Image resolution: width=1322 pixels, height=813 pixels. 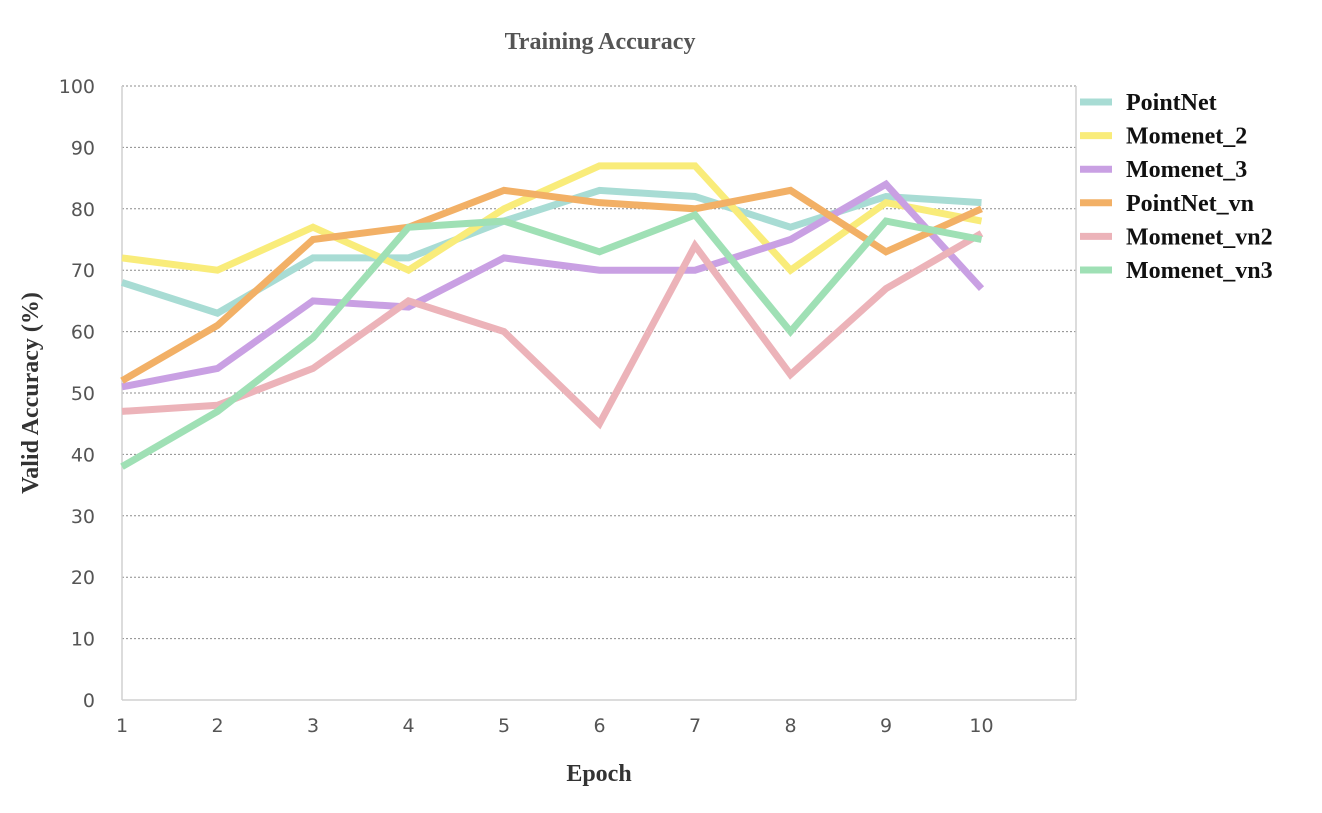 I want to click on x-tick-label: 5, so click(x=504, y=726).